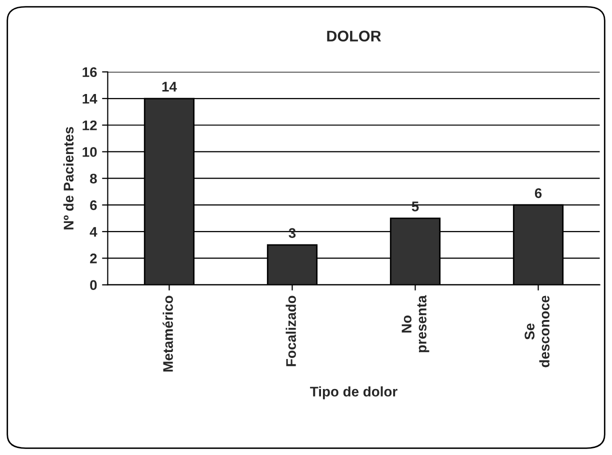  What do you see at coordinates (93, 205) in the screenshot?
I see `y-tick-label: 6` at bounding box center [93, 205].